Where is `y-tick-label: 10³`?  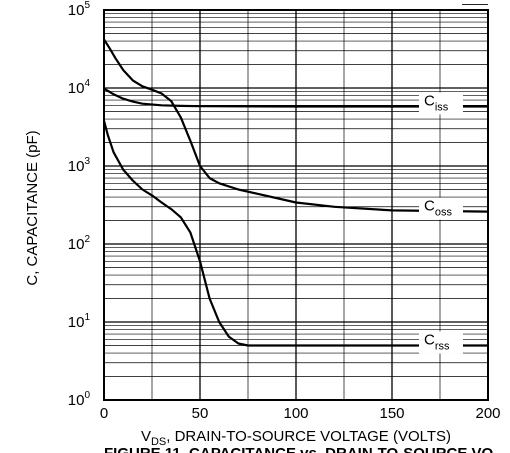
y-tick-label: 10³ is located at coordinates (79, 165).